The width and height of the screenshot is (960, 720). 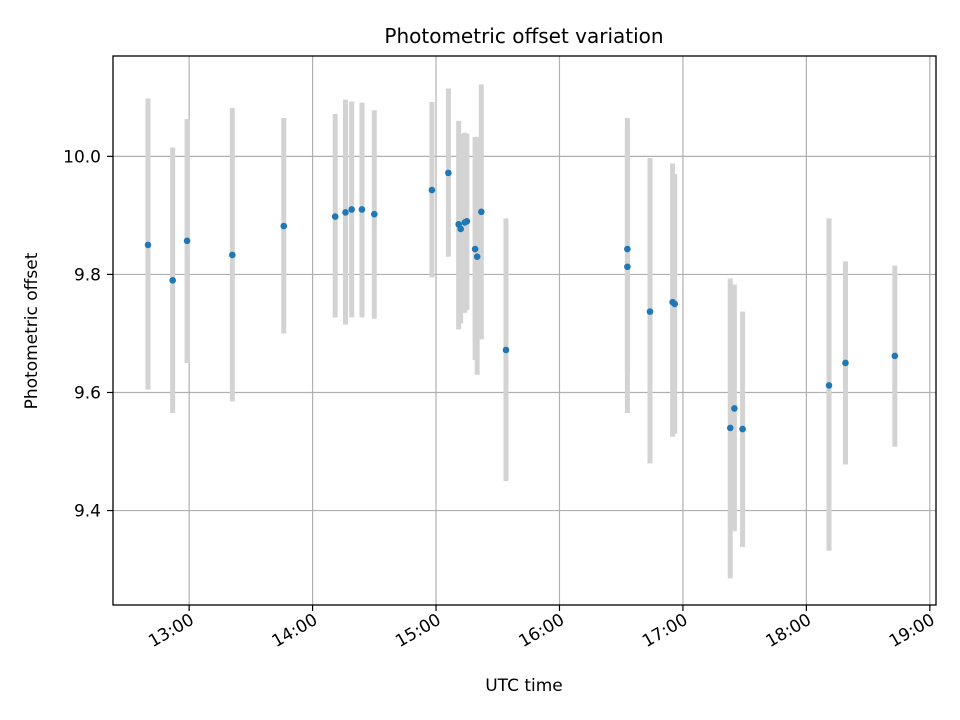 What do you see at coordinates (665, 631) in the screenshot?
I see `x-tick-label: 17:00` at bounding box center [665, 631].